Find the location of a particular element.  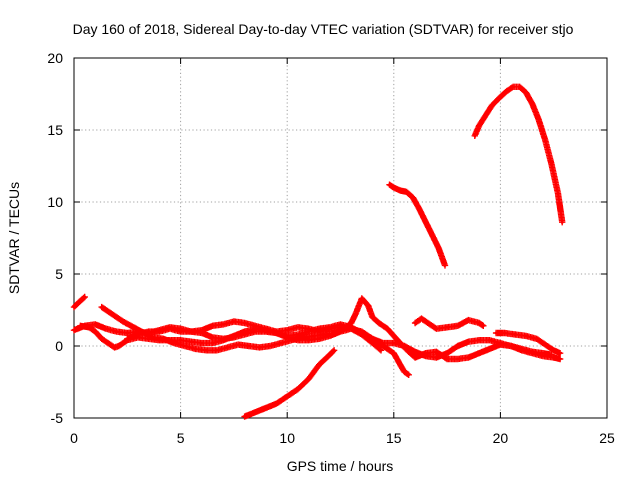

x-tick-label: 0 is located at coordinates (74, 438).